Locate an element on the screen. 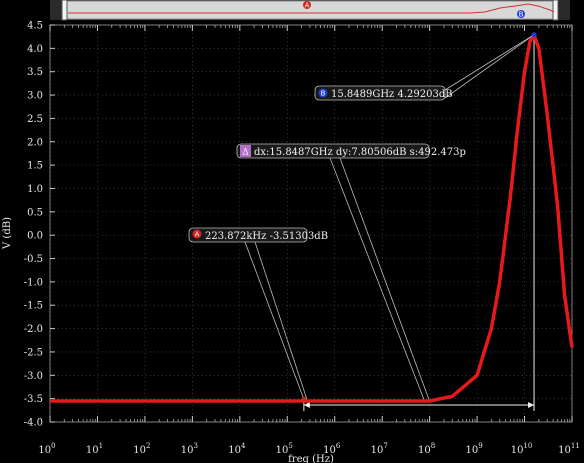 The width and height of the screenshot is (584, 463). marker-a-text: 223.872kHz -3.51303dB is located at coordinates (266, 236).